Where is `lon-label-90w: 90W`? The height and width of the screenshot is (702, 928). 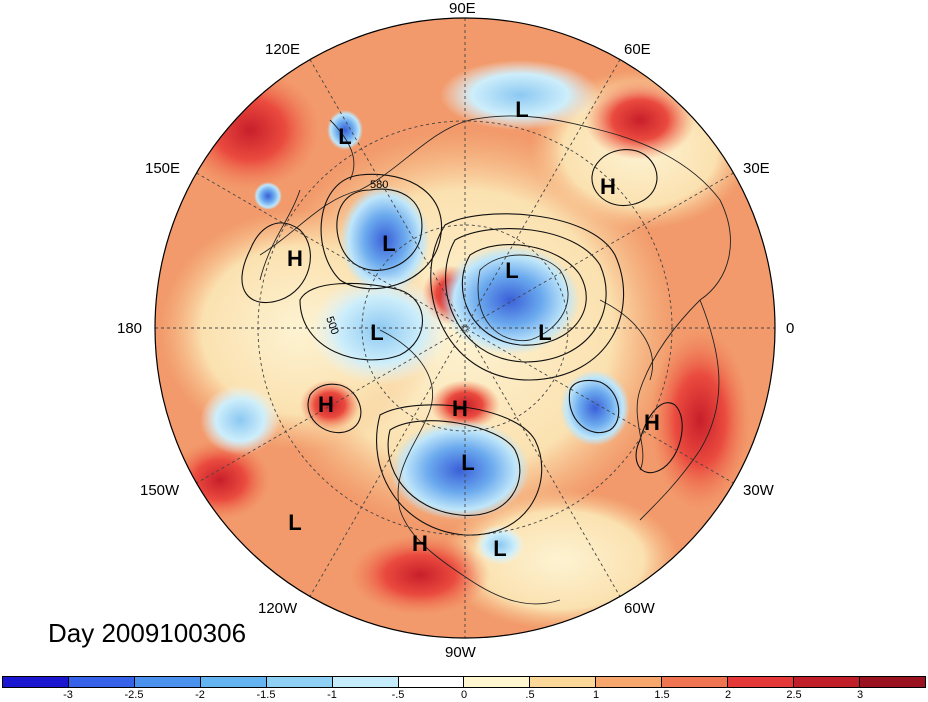
lon-label-90w: 90W is located at coordinates (460, 652).